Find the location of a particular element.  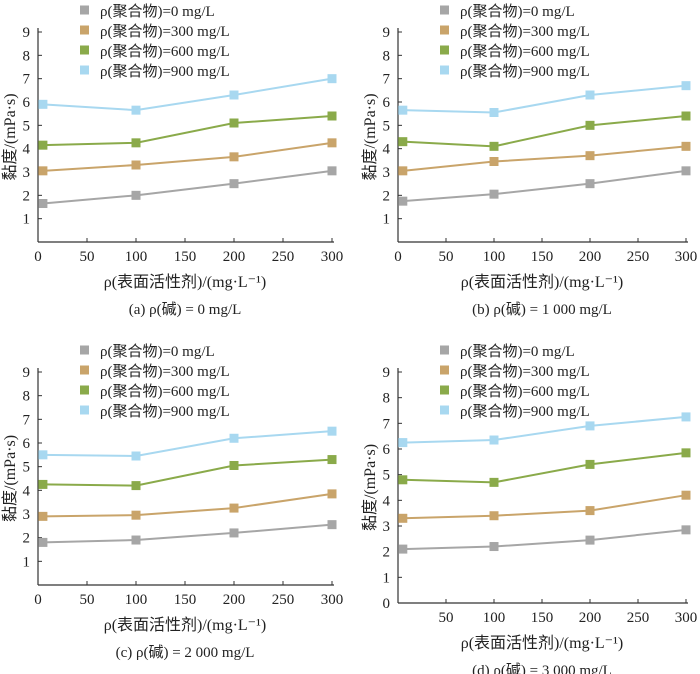

y-tick-label: 1 is located at coordinates (387, 220).